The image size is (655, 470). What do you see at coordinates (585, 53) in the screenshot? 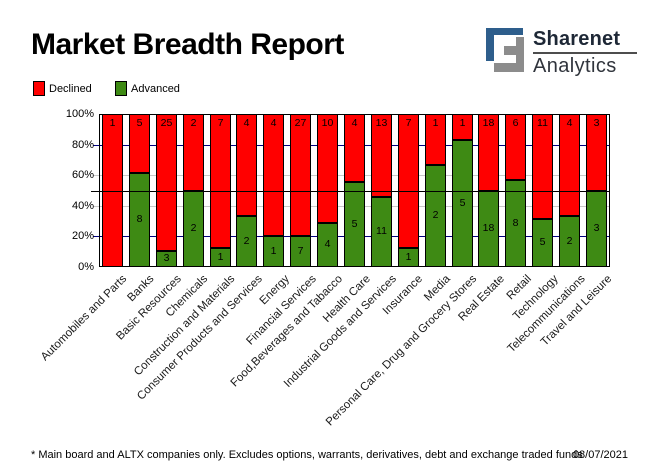
I see `logo-divider` at bounding box center [585, 53].